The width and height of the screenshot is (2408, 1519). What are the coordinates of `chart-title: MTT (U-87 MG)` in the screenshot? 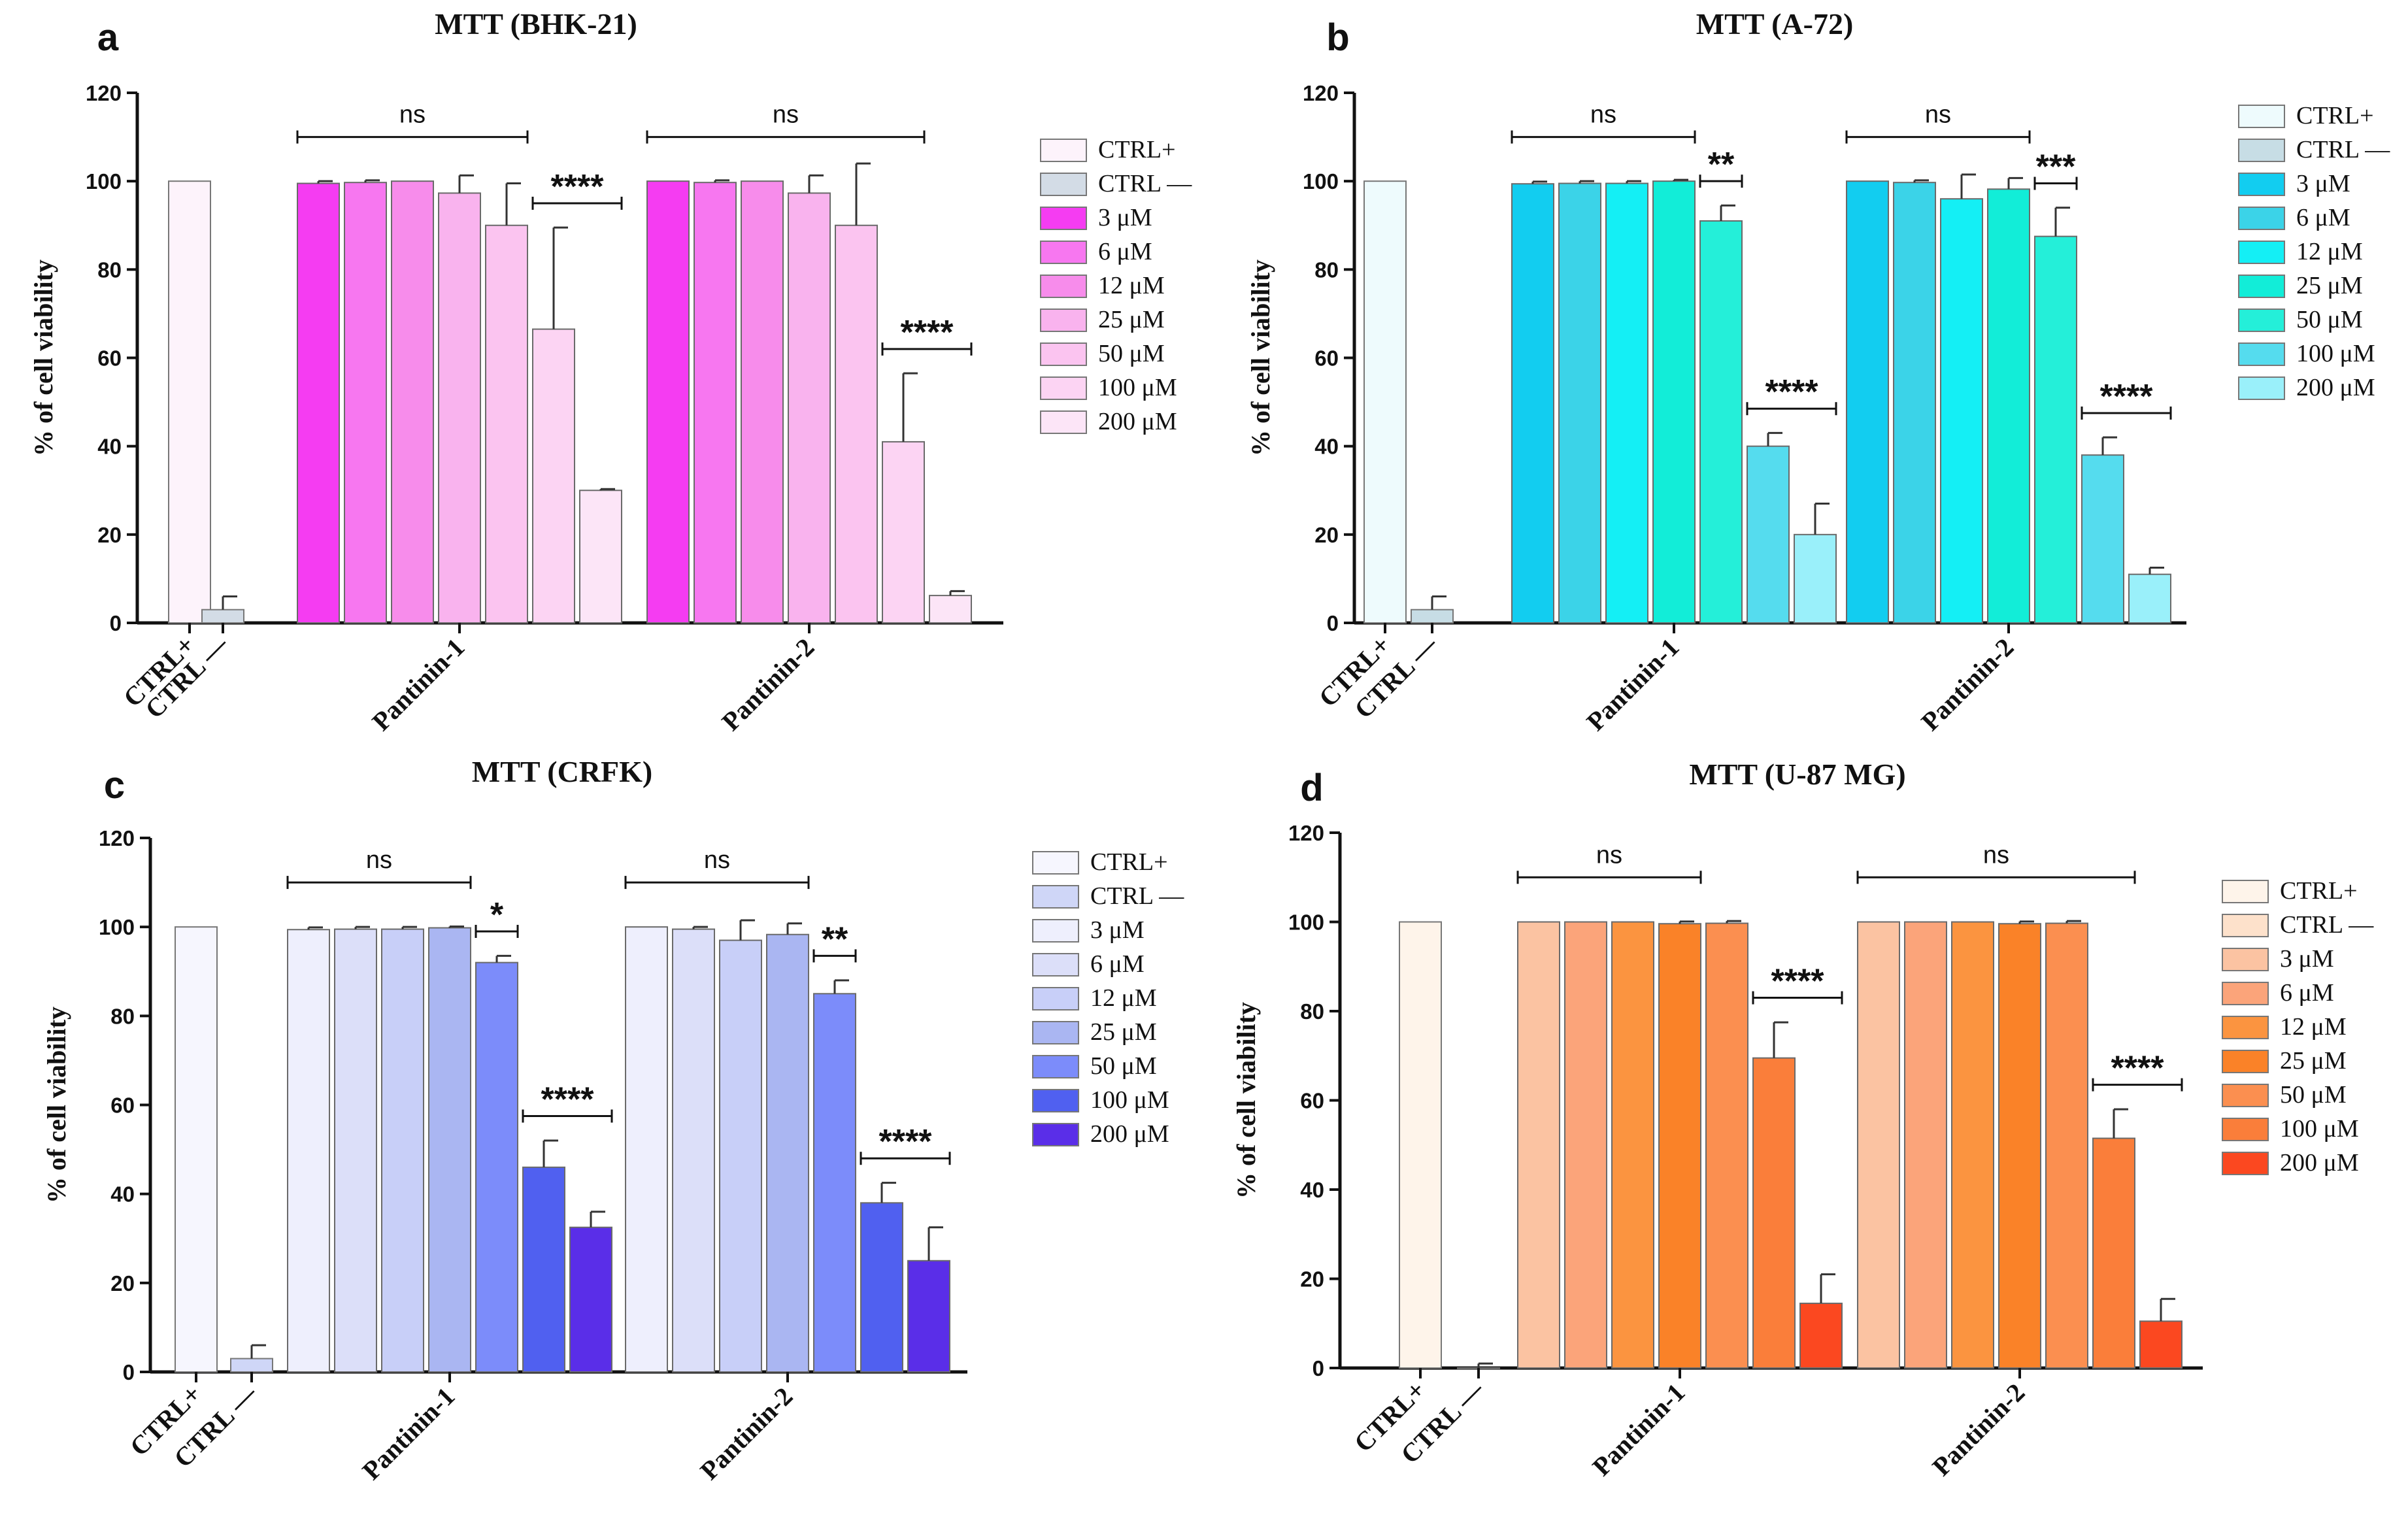 It's located at (1797, 774).